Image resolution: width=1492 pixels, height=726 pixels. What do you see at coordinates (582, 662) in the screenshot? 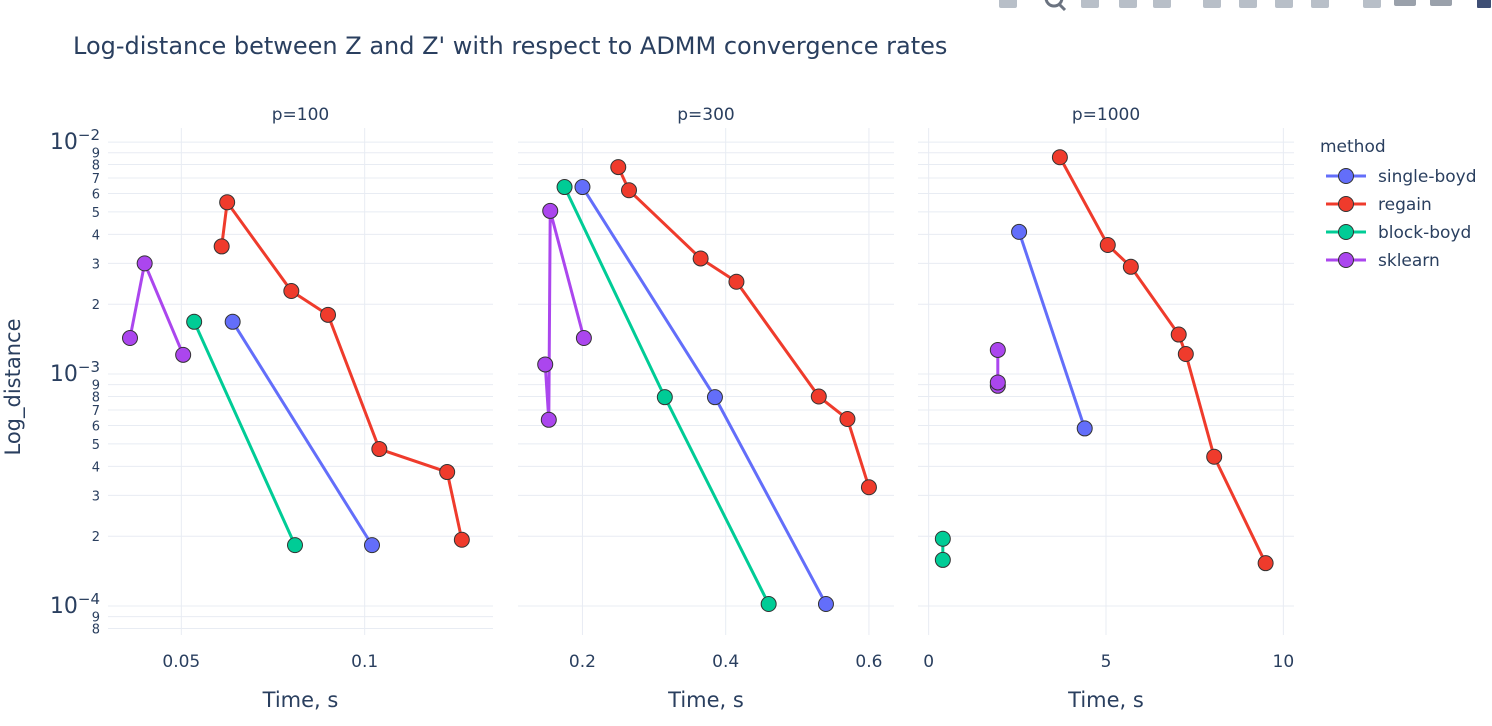
I see `x-tick-label: 0.2` at bounding box center [582, 662].